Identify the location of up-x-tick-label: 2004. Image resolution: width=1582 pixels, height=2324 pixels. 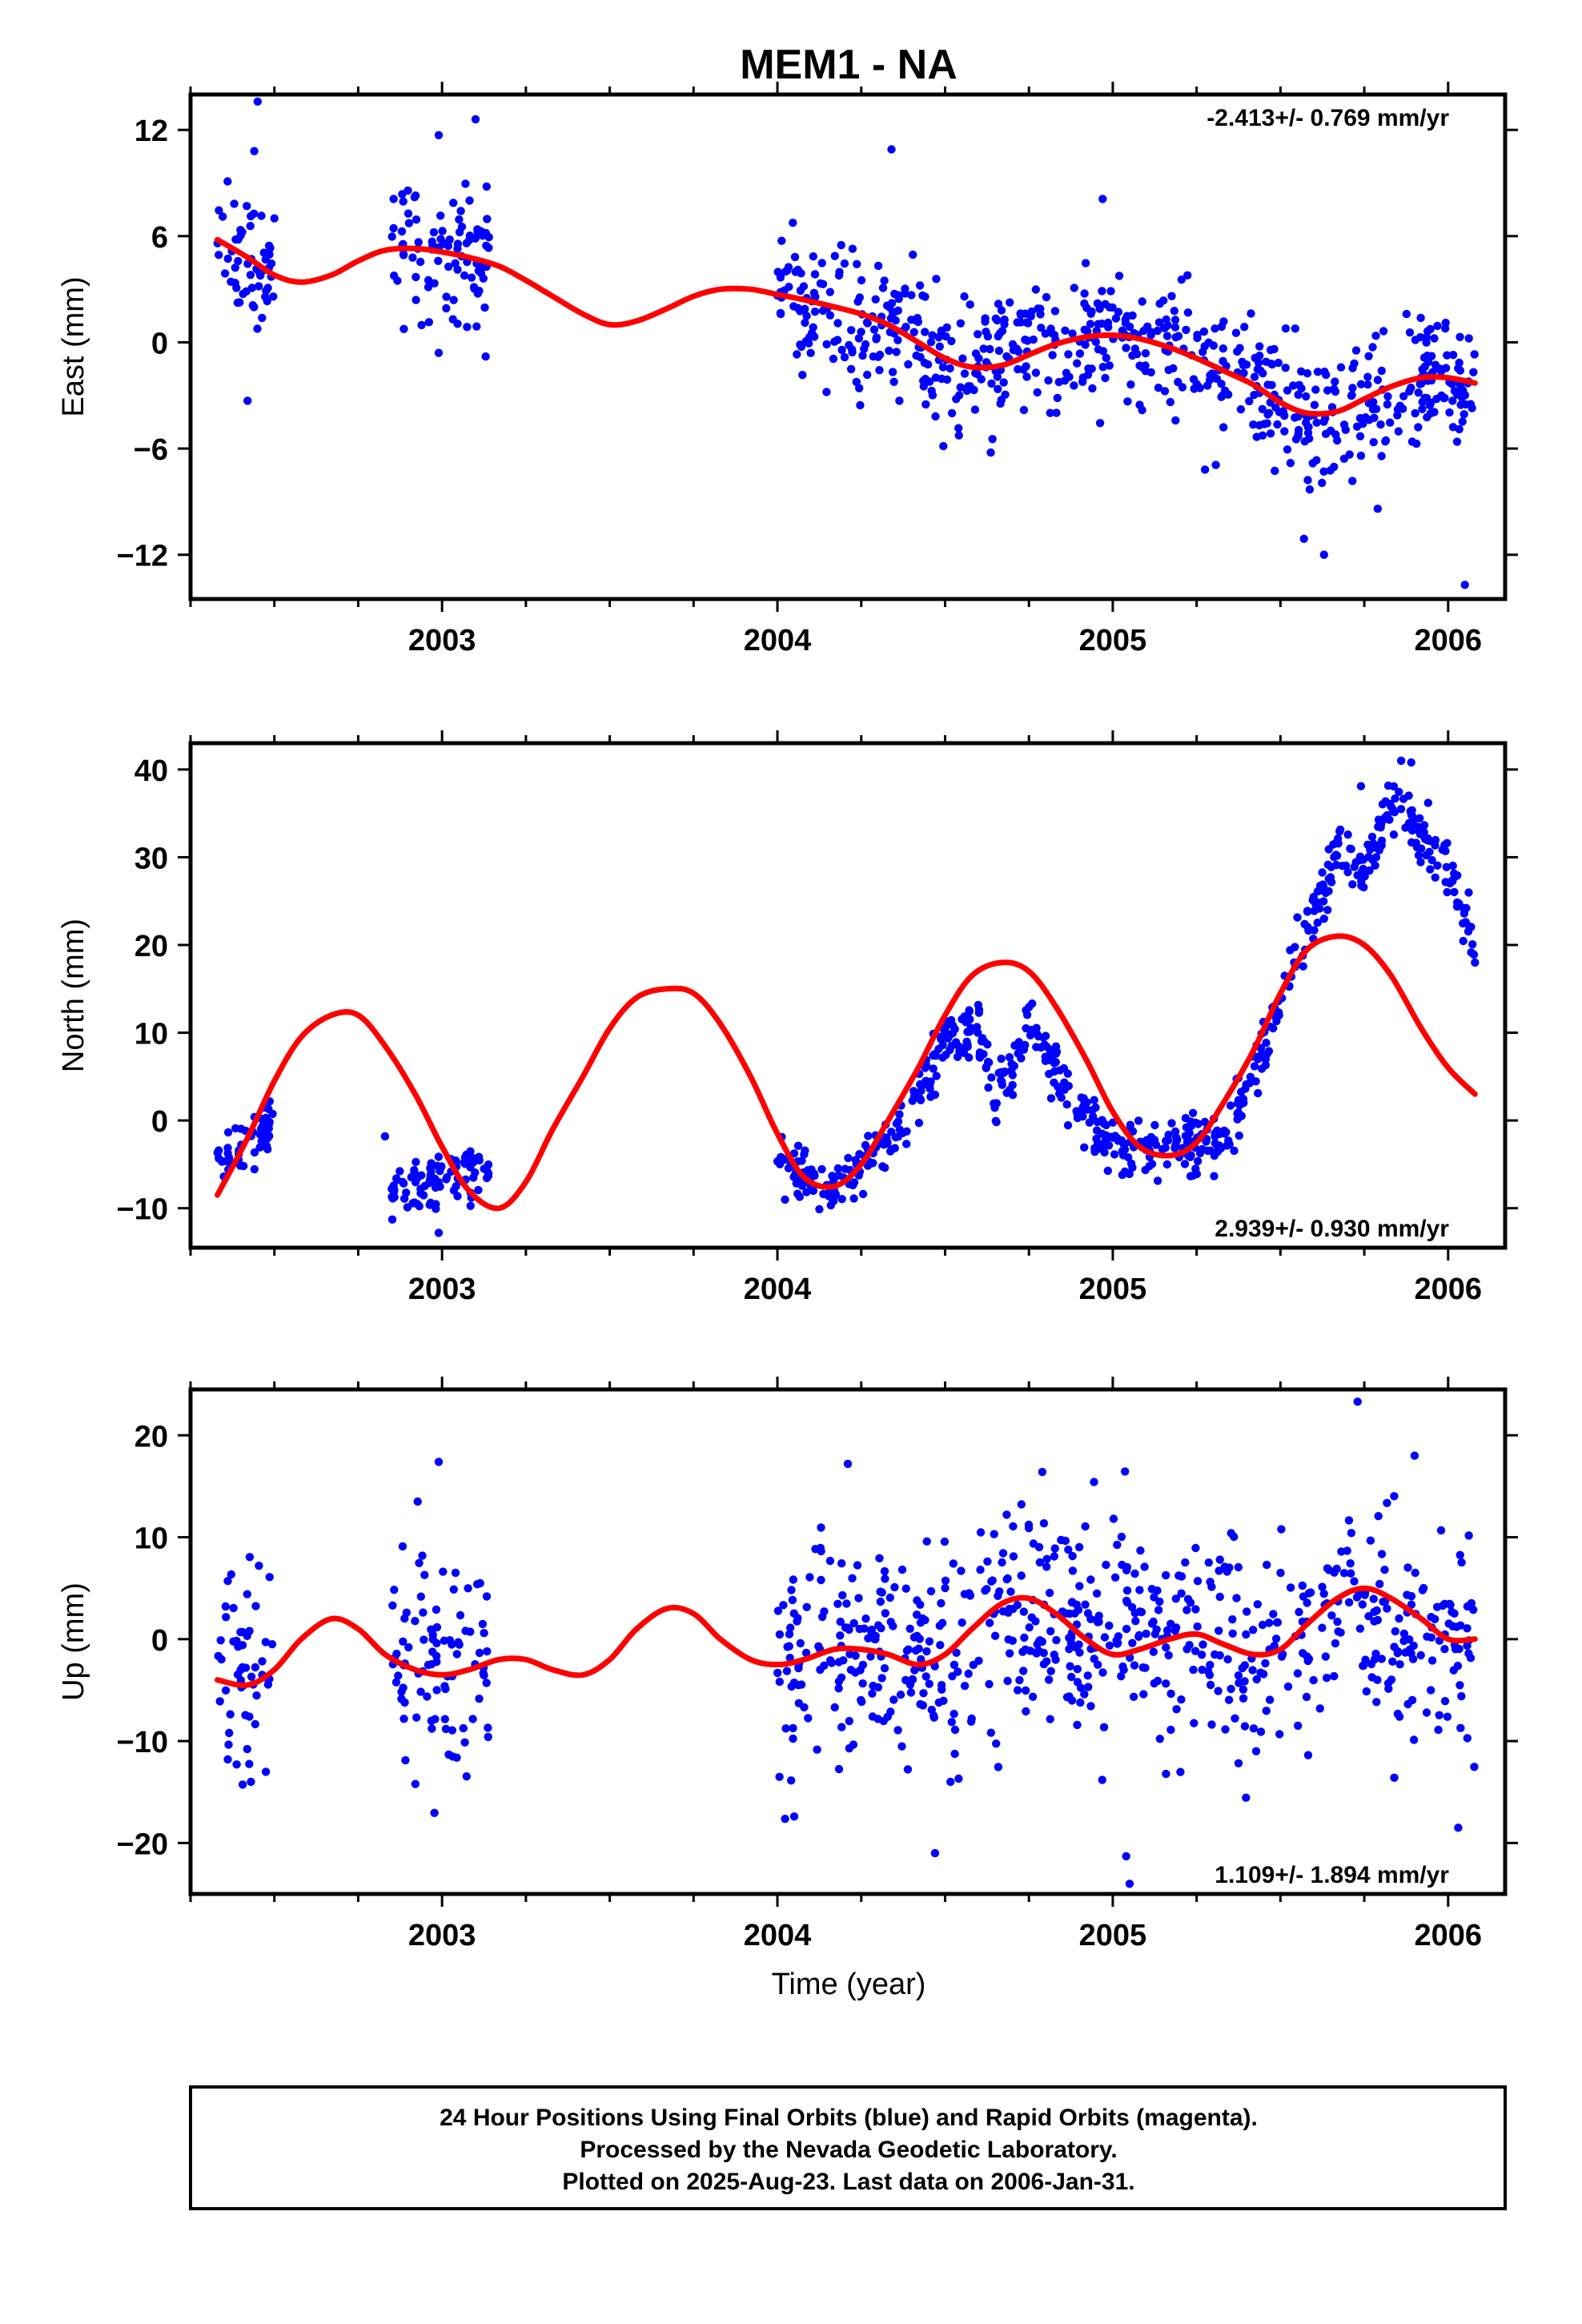
(778, 1936).